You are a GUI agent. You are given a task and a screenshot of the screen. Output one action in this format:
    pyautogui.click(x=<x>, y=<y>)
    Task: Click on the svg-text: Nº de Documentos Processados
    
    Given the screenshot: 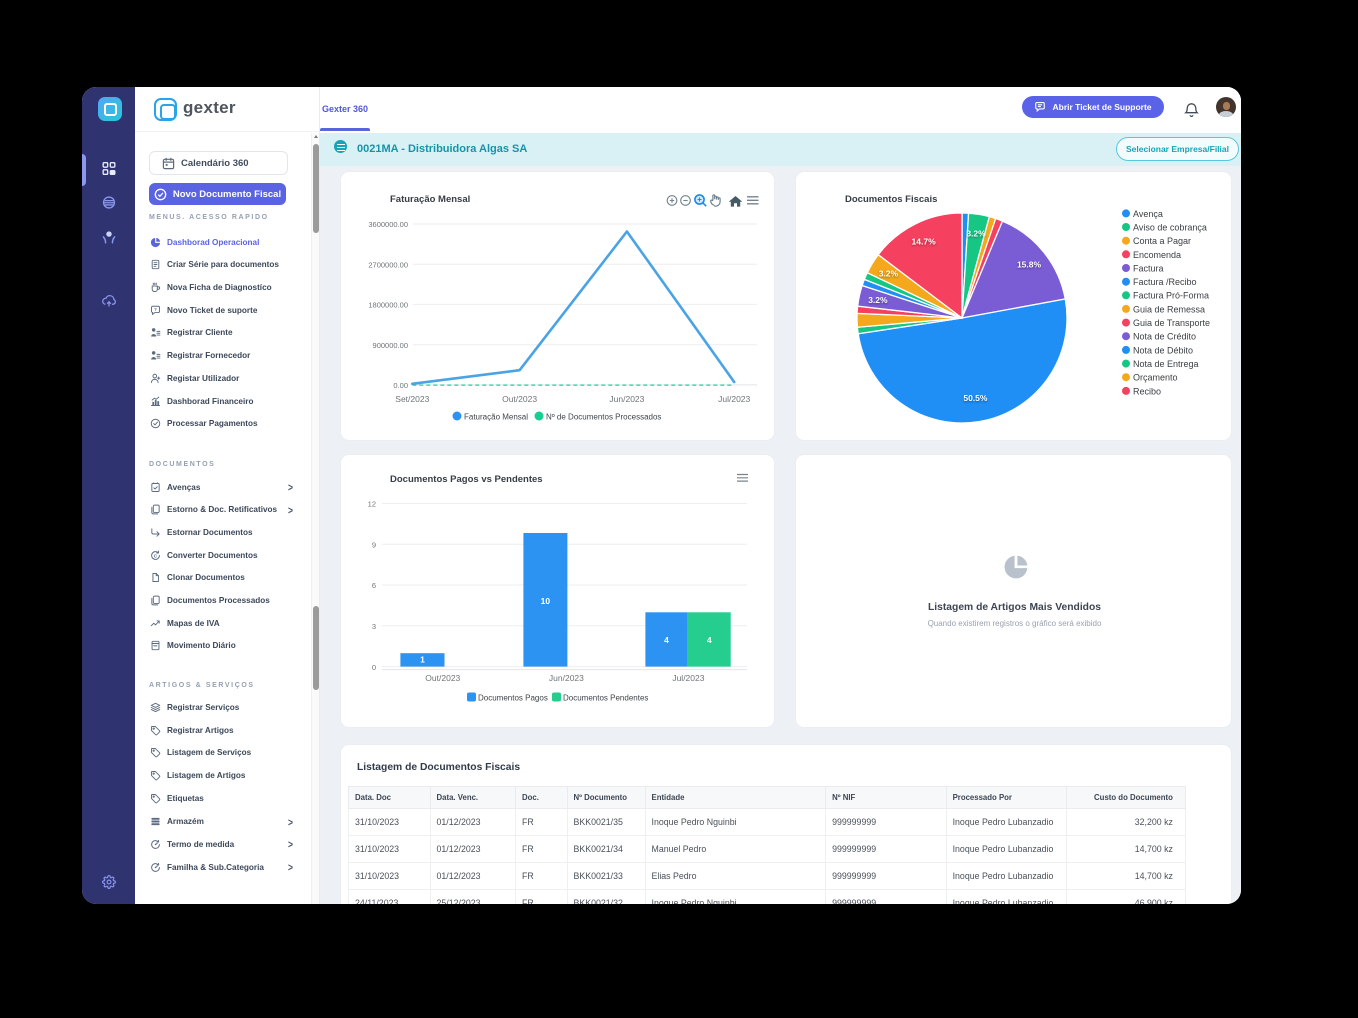 What is the action you would take?
    pyautogui.click(x=603, y=417)
    